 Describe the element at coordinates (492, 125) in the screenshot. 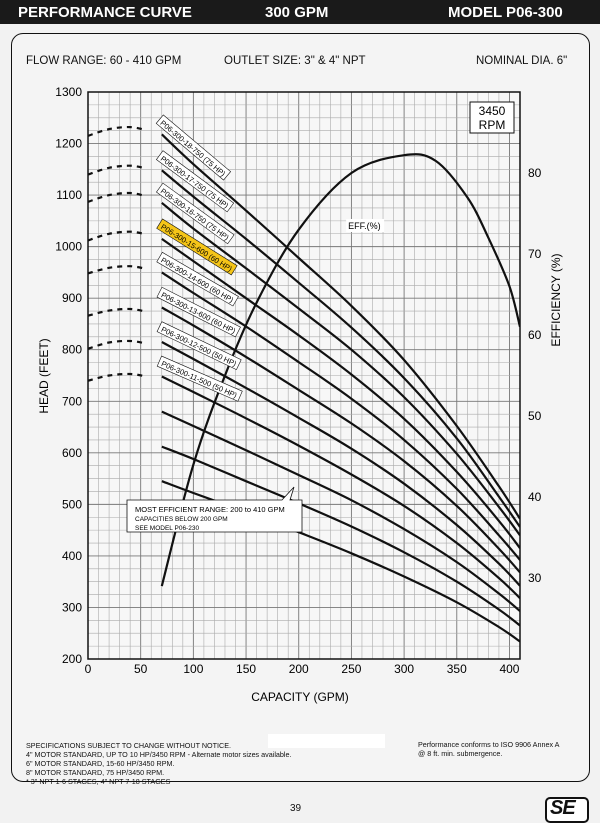

I see `rpm-unit: RPM` at that location.